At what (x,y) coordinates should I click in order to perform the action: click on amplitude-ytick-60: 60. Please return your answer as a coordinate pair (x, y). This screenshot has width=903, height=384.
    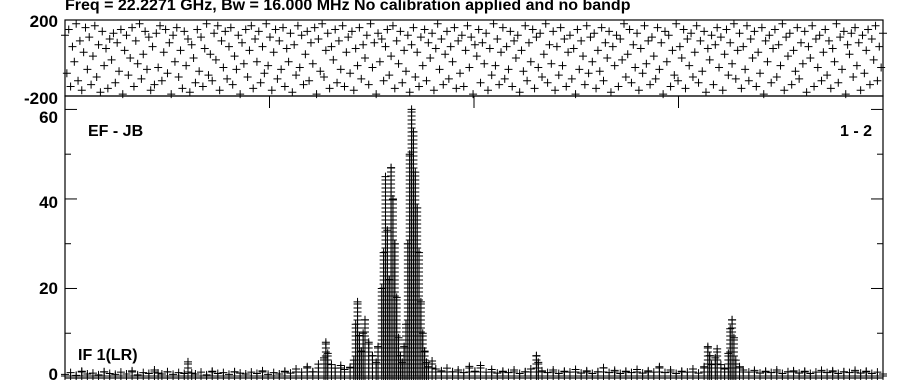
    Looking at the image, I should click on (48, 117).